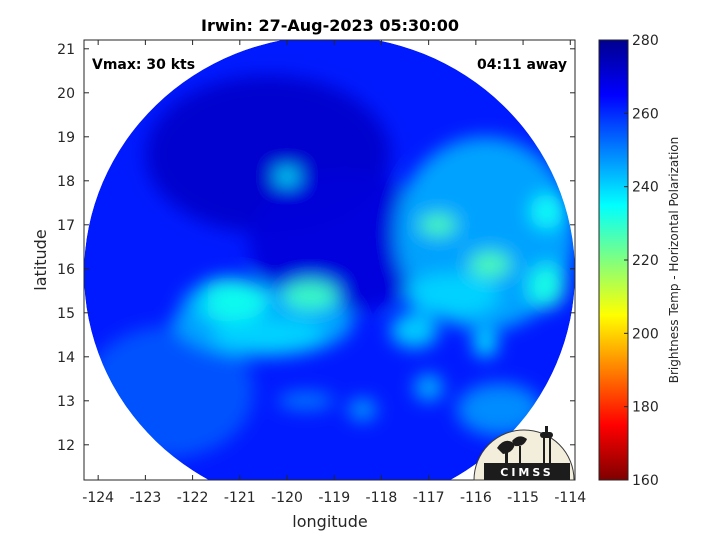 The height and width of the screenshot is (540, 720). I want to click on x-tick-label: -122, so click(193, 498).